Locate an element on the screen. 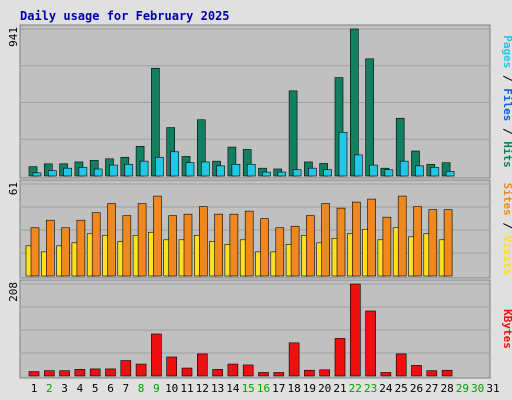  legend-entry: Sites is located at coordinates (506, 199).